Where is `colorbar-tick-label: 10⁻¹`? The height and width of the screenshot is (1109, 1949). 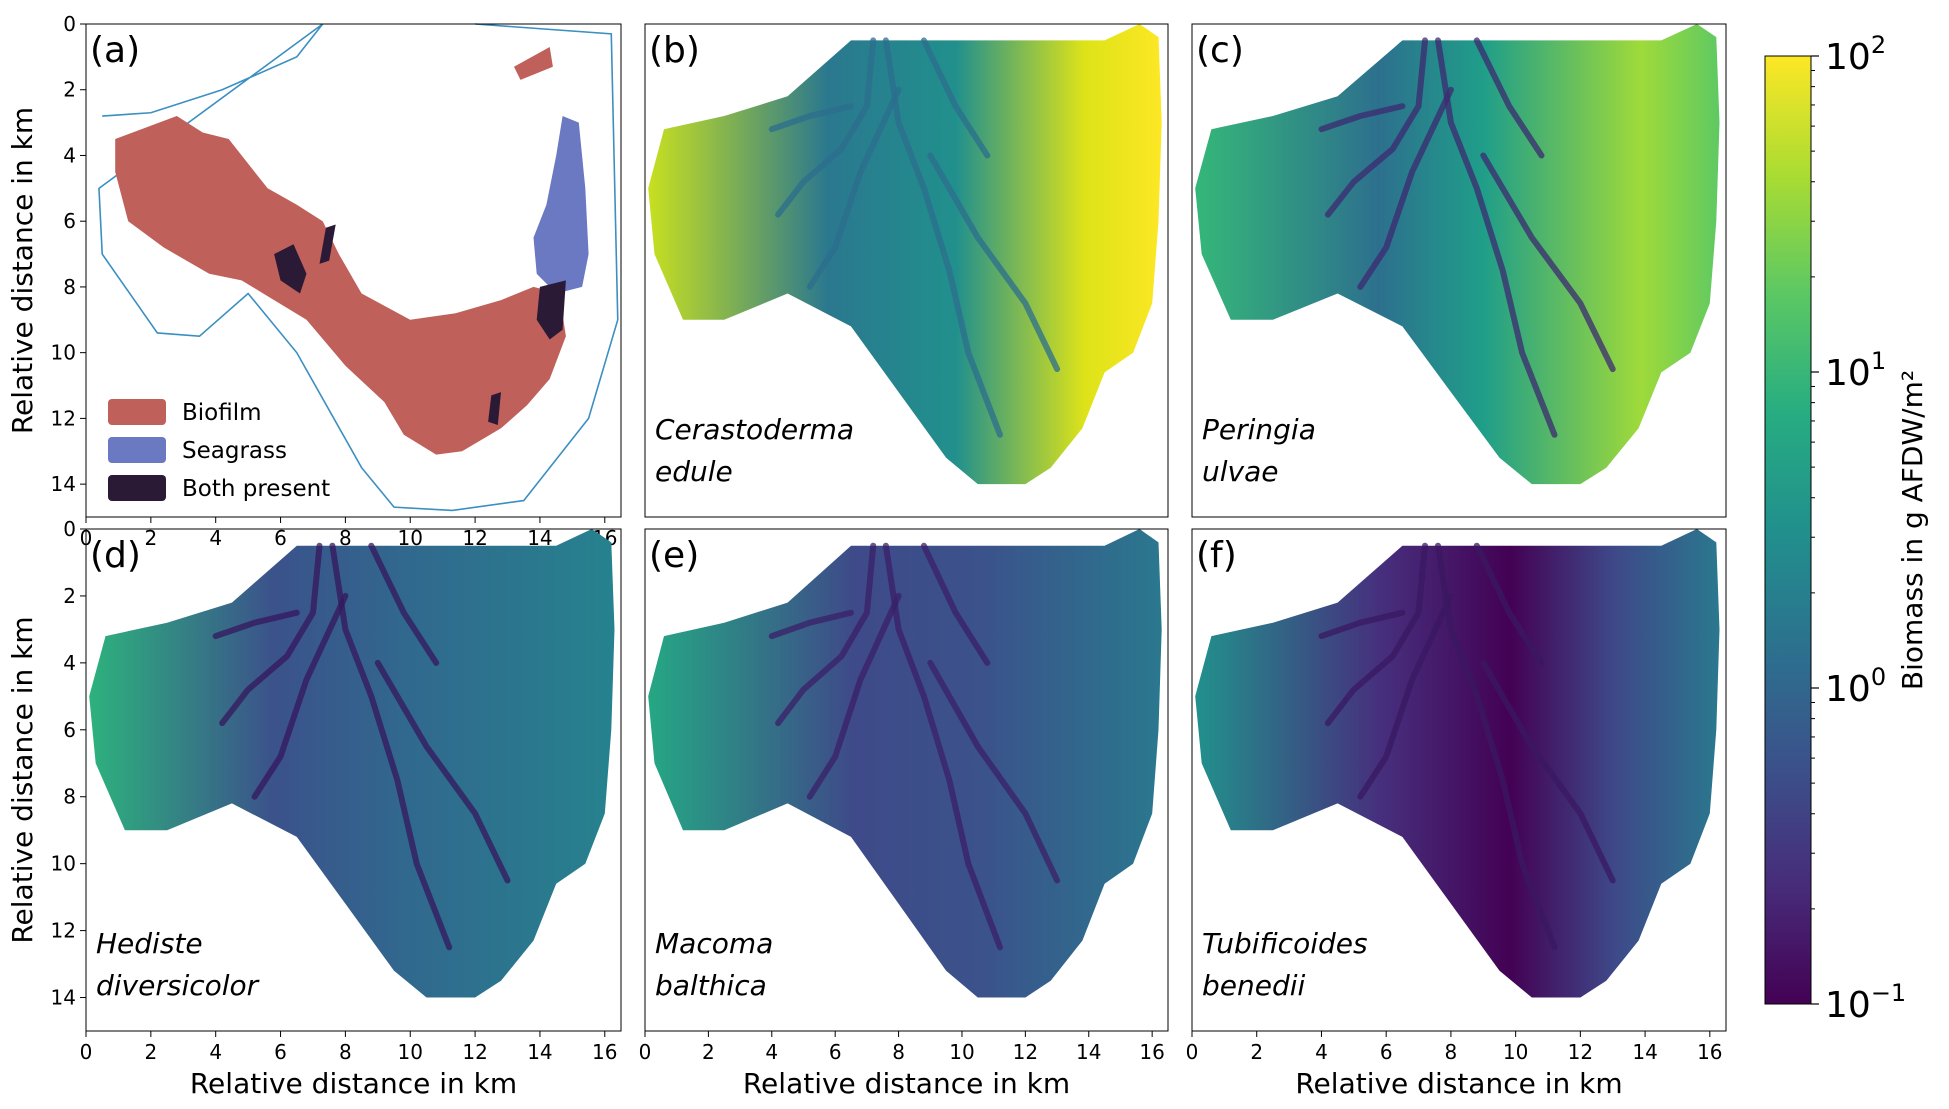
colorbar-tick-label: 10⁻¹ is located at coordinates (1865, 1002).